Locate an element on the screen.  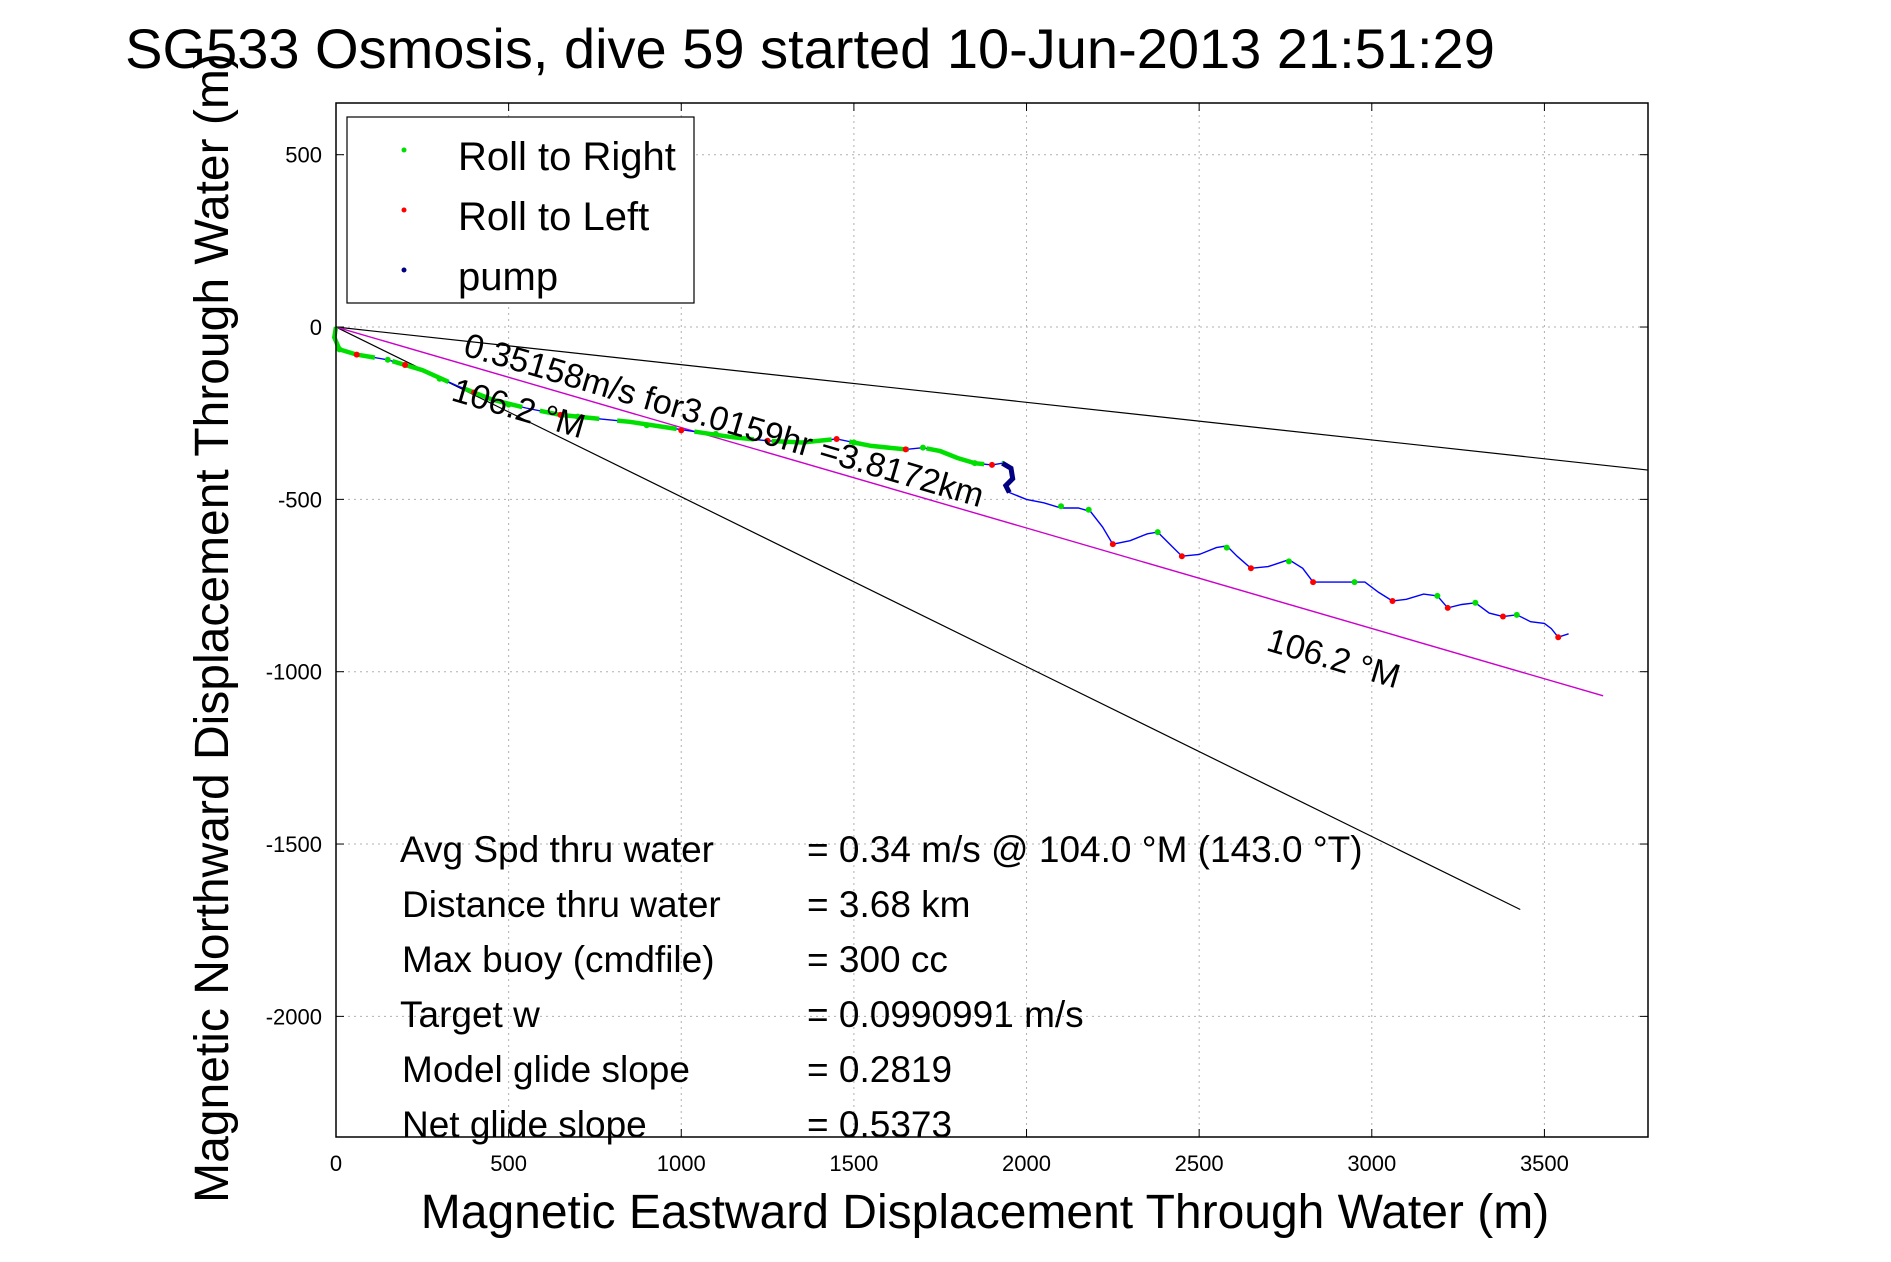
y-tick-label: -2000 is located at coordinates (294, 1016).